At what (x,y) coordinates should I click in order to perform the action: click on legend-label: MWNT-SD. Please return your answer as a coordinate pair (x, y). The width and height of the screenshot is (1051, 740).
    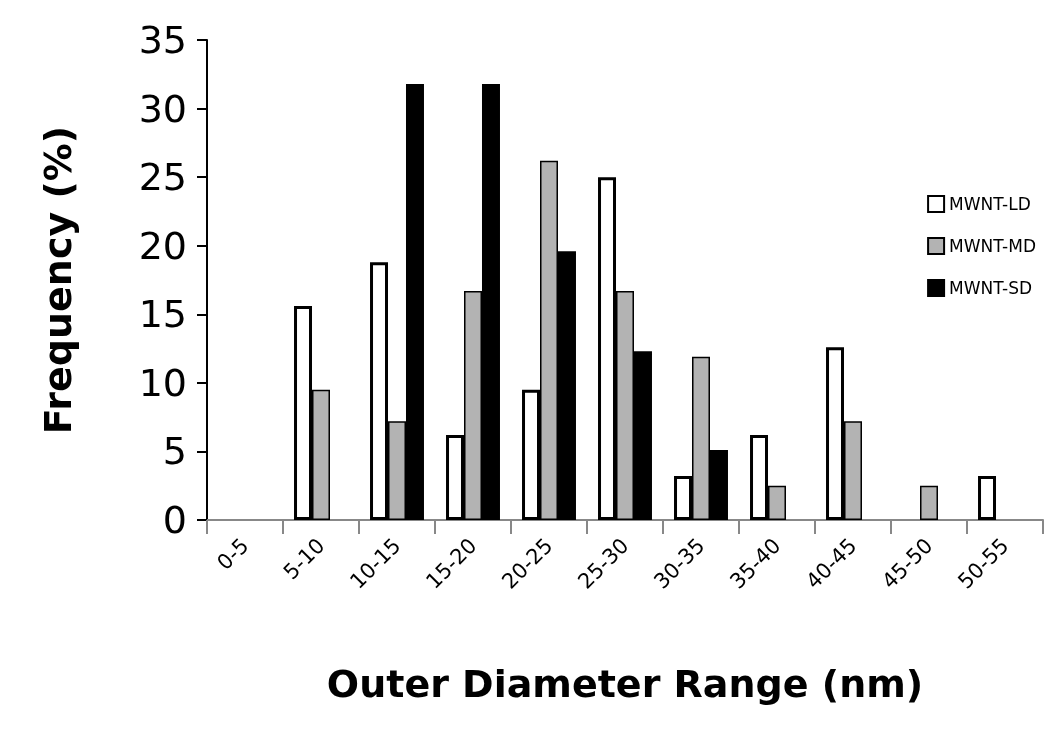
    Looking at the image, I should click on (991, 288).